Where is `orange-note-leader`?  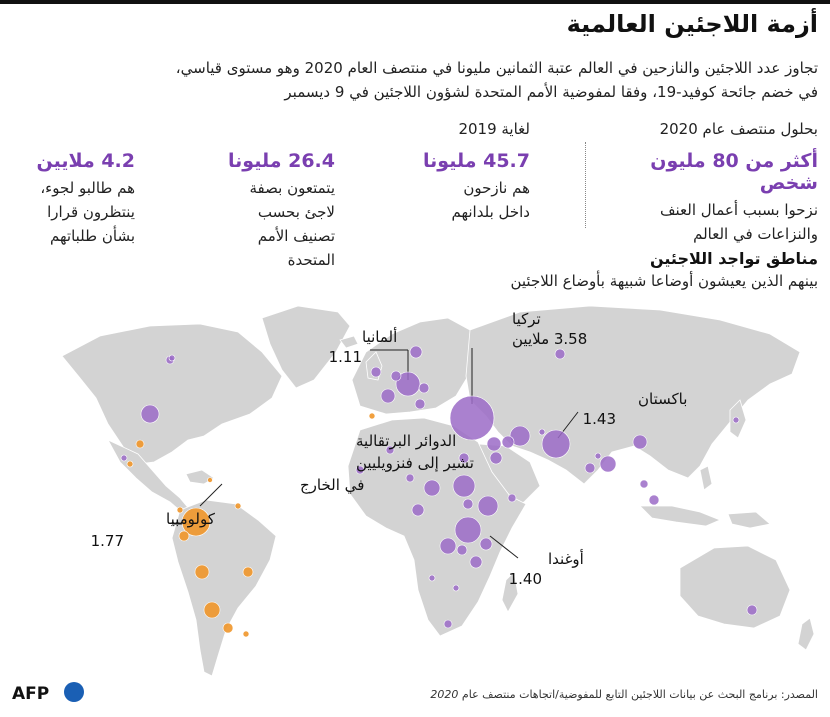
orange-note-leader is located at coordinates (211, 495).